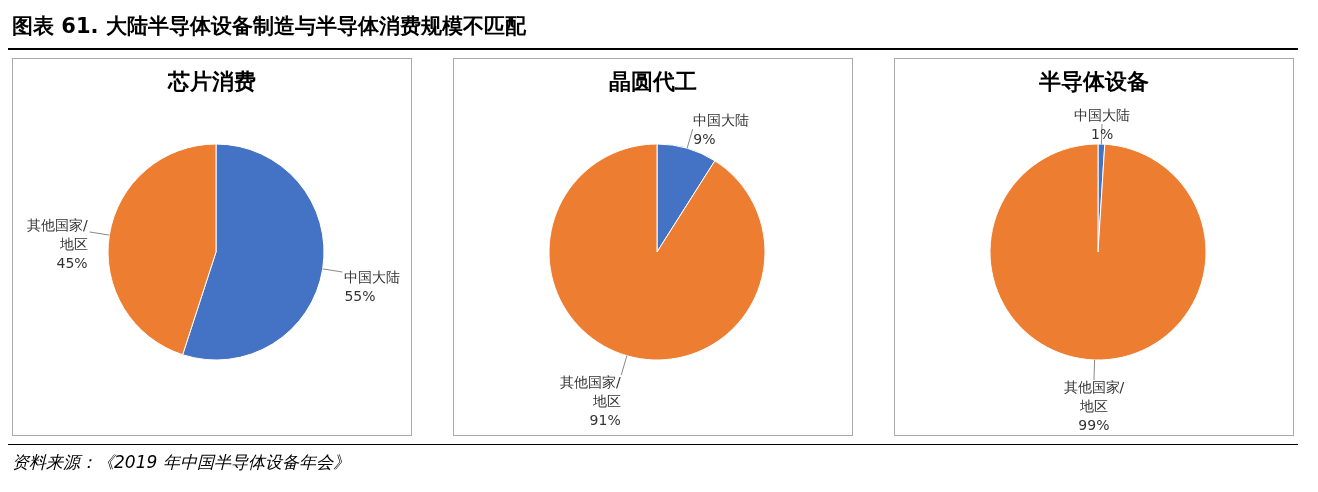 Image resolution: width=1318 pixels, height=492 pixels. What do you see at coordinates (1094, 82) in the screenshot?
I see `chart-title: 半导体设备` at bounding box center [1094, 82].